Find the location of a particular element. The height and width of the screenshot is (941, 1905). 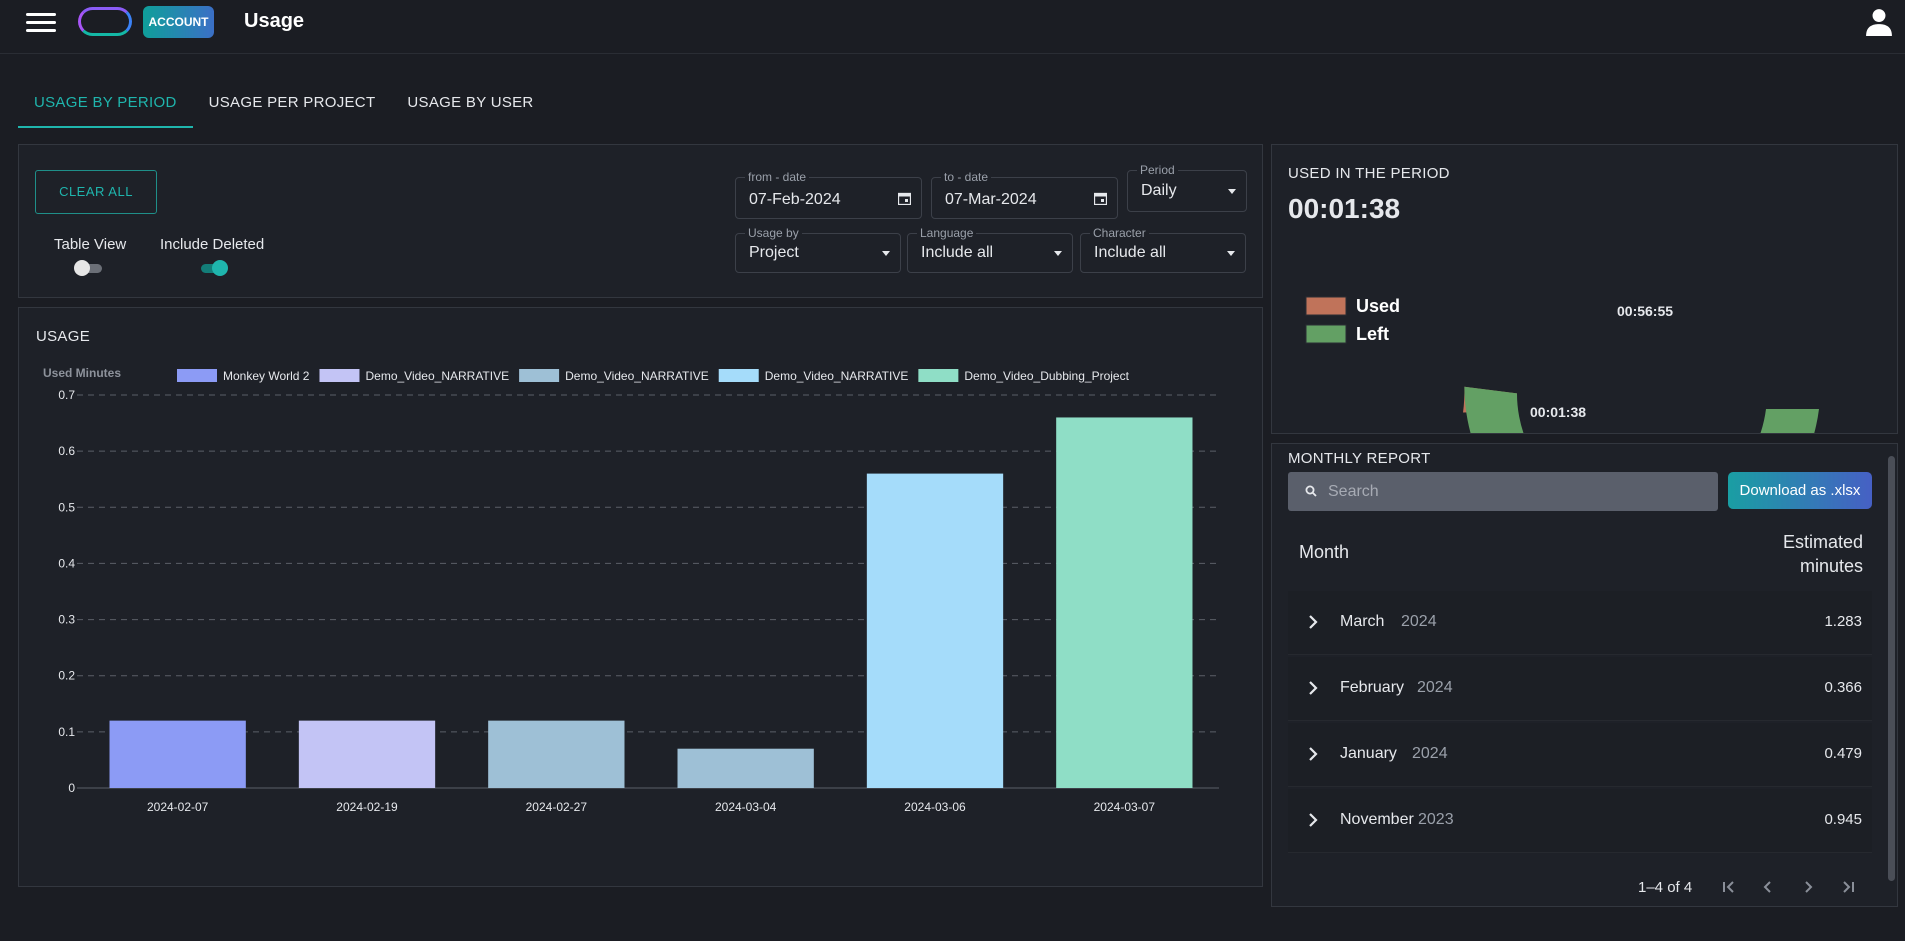

character-select: Character Include all is located at coordinates (1163, 249).